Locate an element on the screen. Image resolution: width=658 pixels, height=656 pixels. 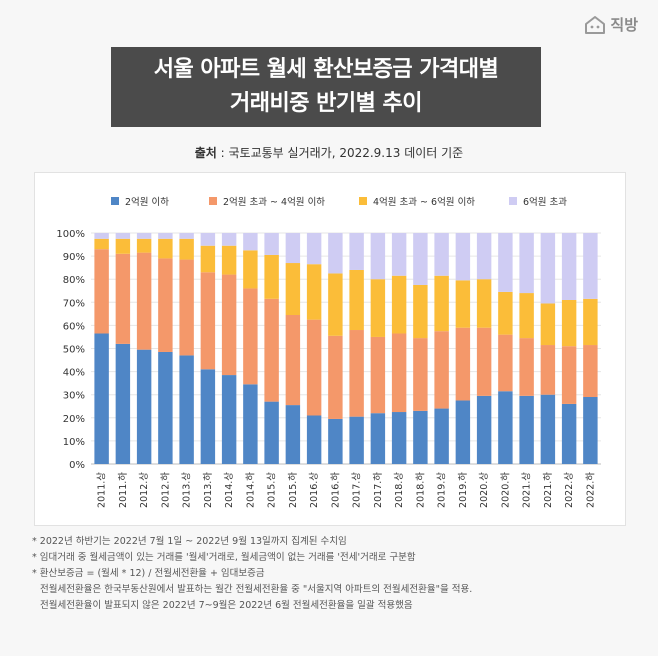
bar-2013.상-series-3 is located at coordinates (186, 249).